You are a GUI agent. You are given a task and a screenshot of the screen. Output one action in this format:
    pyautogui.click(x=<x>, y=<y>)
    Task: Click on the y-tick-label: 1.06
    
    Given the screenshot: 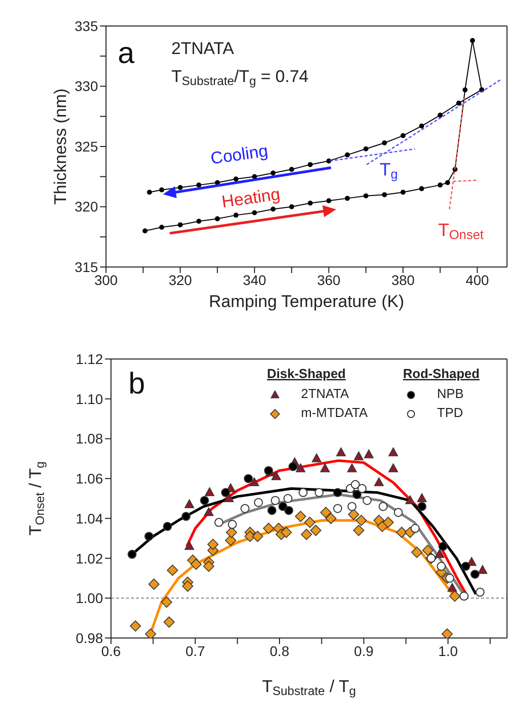 What is the action you would take?
    pyautogui.click(x=90, y=478)
    